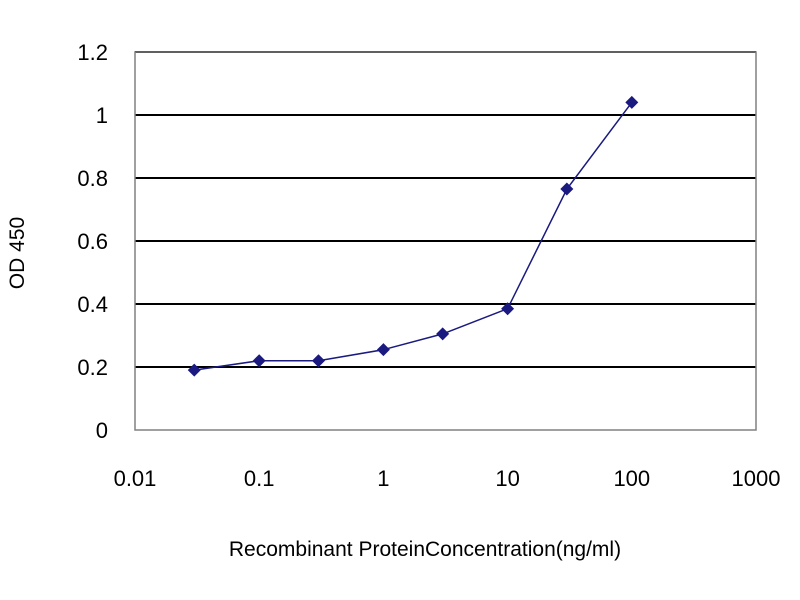 The height and width of the screenshot is (600, 800). I want to click on y-tick-labels: 0 0.2 0.4 0.6 0.8 1 1.2, so click(92, 241).